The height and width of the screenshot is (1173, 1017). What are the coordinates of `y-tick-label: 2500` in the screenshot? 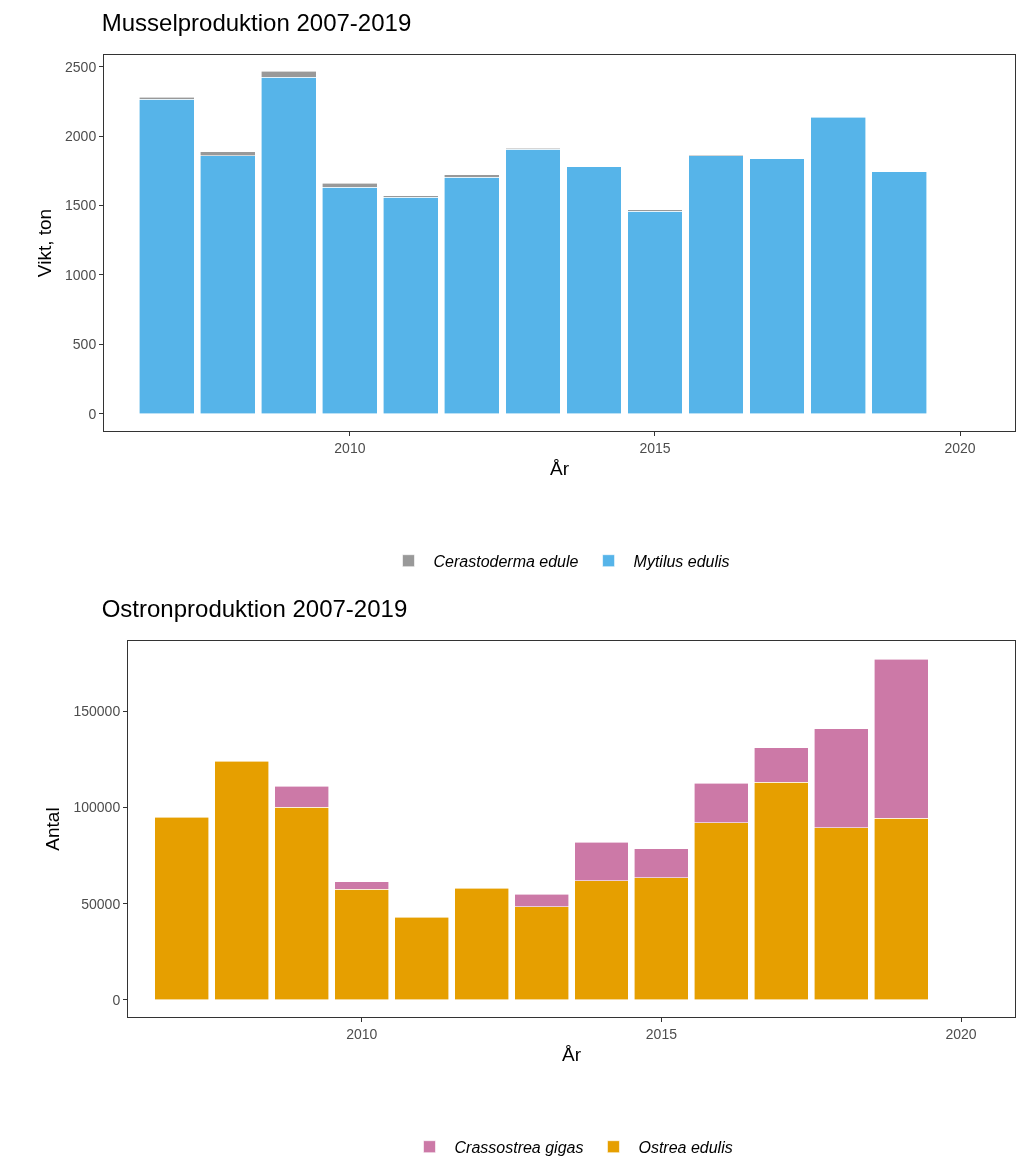 It's located at (81, 66).